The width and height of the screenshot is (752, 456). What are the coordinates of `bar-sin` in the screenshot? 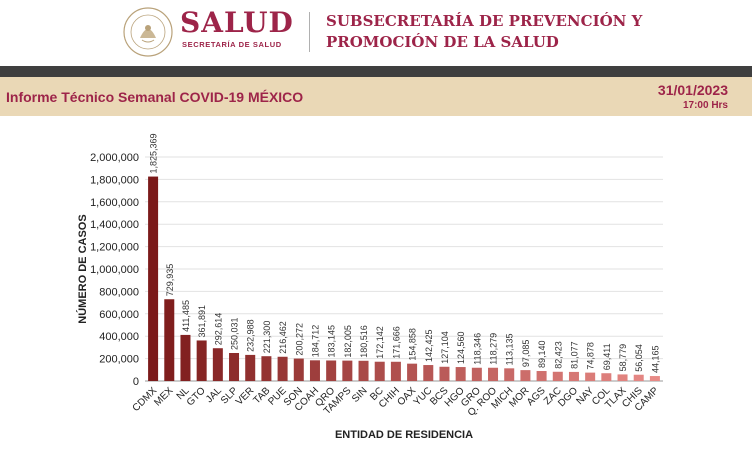 It's located at (363, 370).